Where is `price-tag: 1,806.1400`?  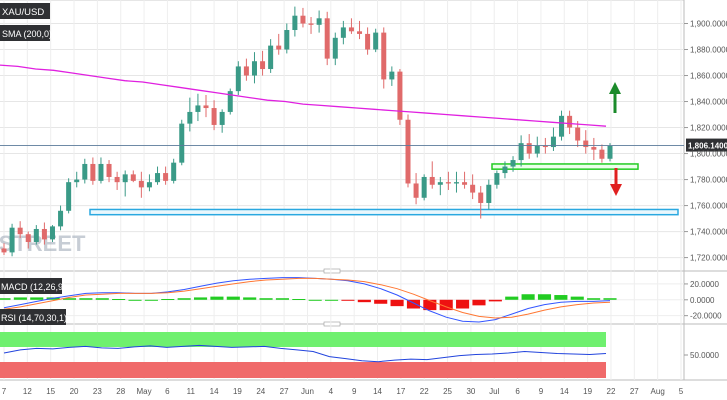
price-tag: 1,806.1400 is located at coordinates (707, 146).